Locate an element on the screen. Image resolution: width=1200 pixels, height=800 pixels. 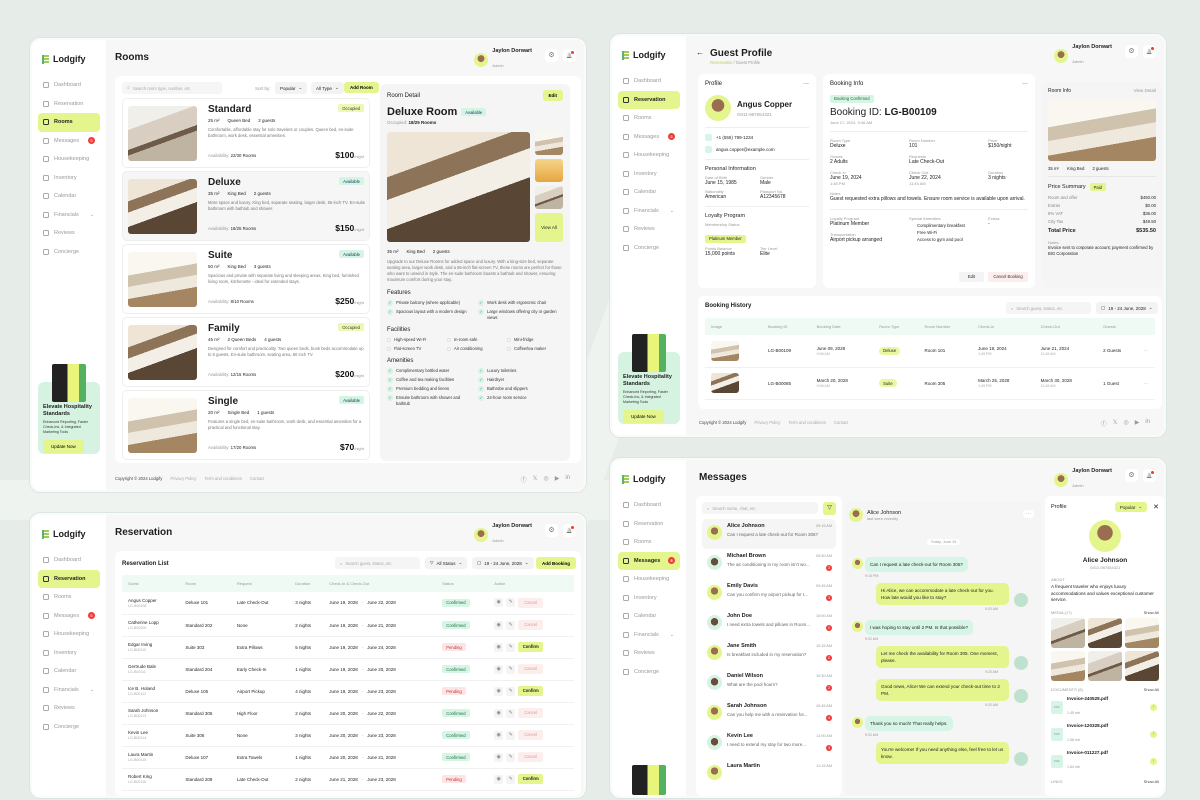
update-now-button: Update Now is located at coordinates (643, 416).